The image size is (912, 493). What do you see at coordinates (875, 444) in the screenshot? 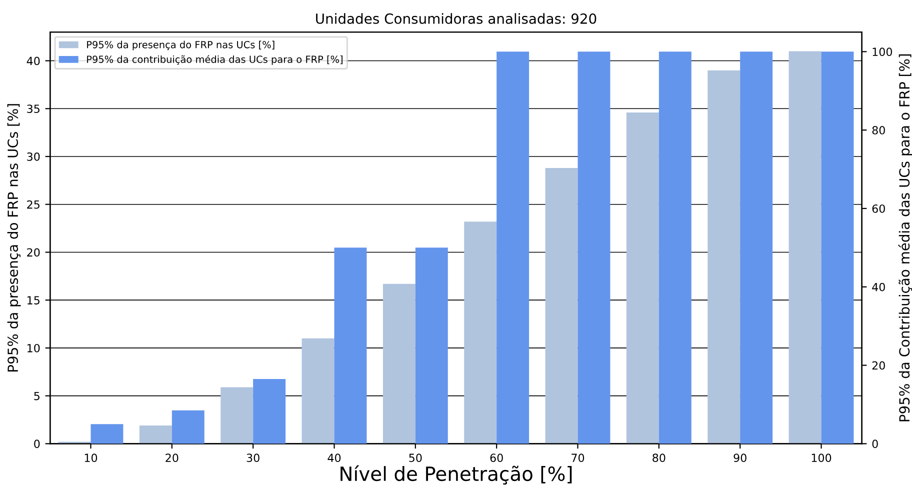
I see `y2-tick-label: 0` at bounding box center [875, 444].